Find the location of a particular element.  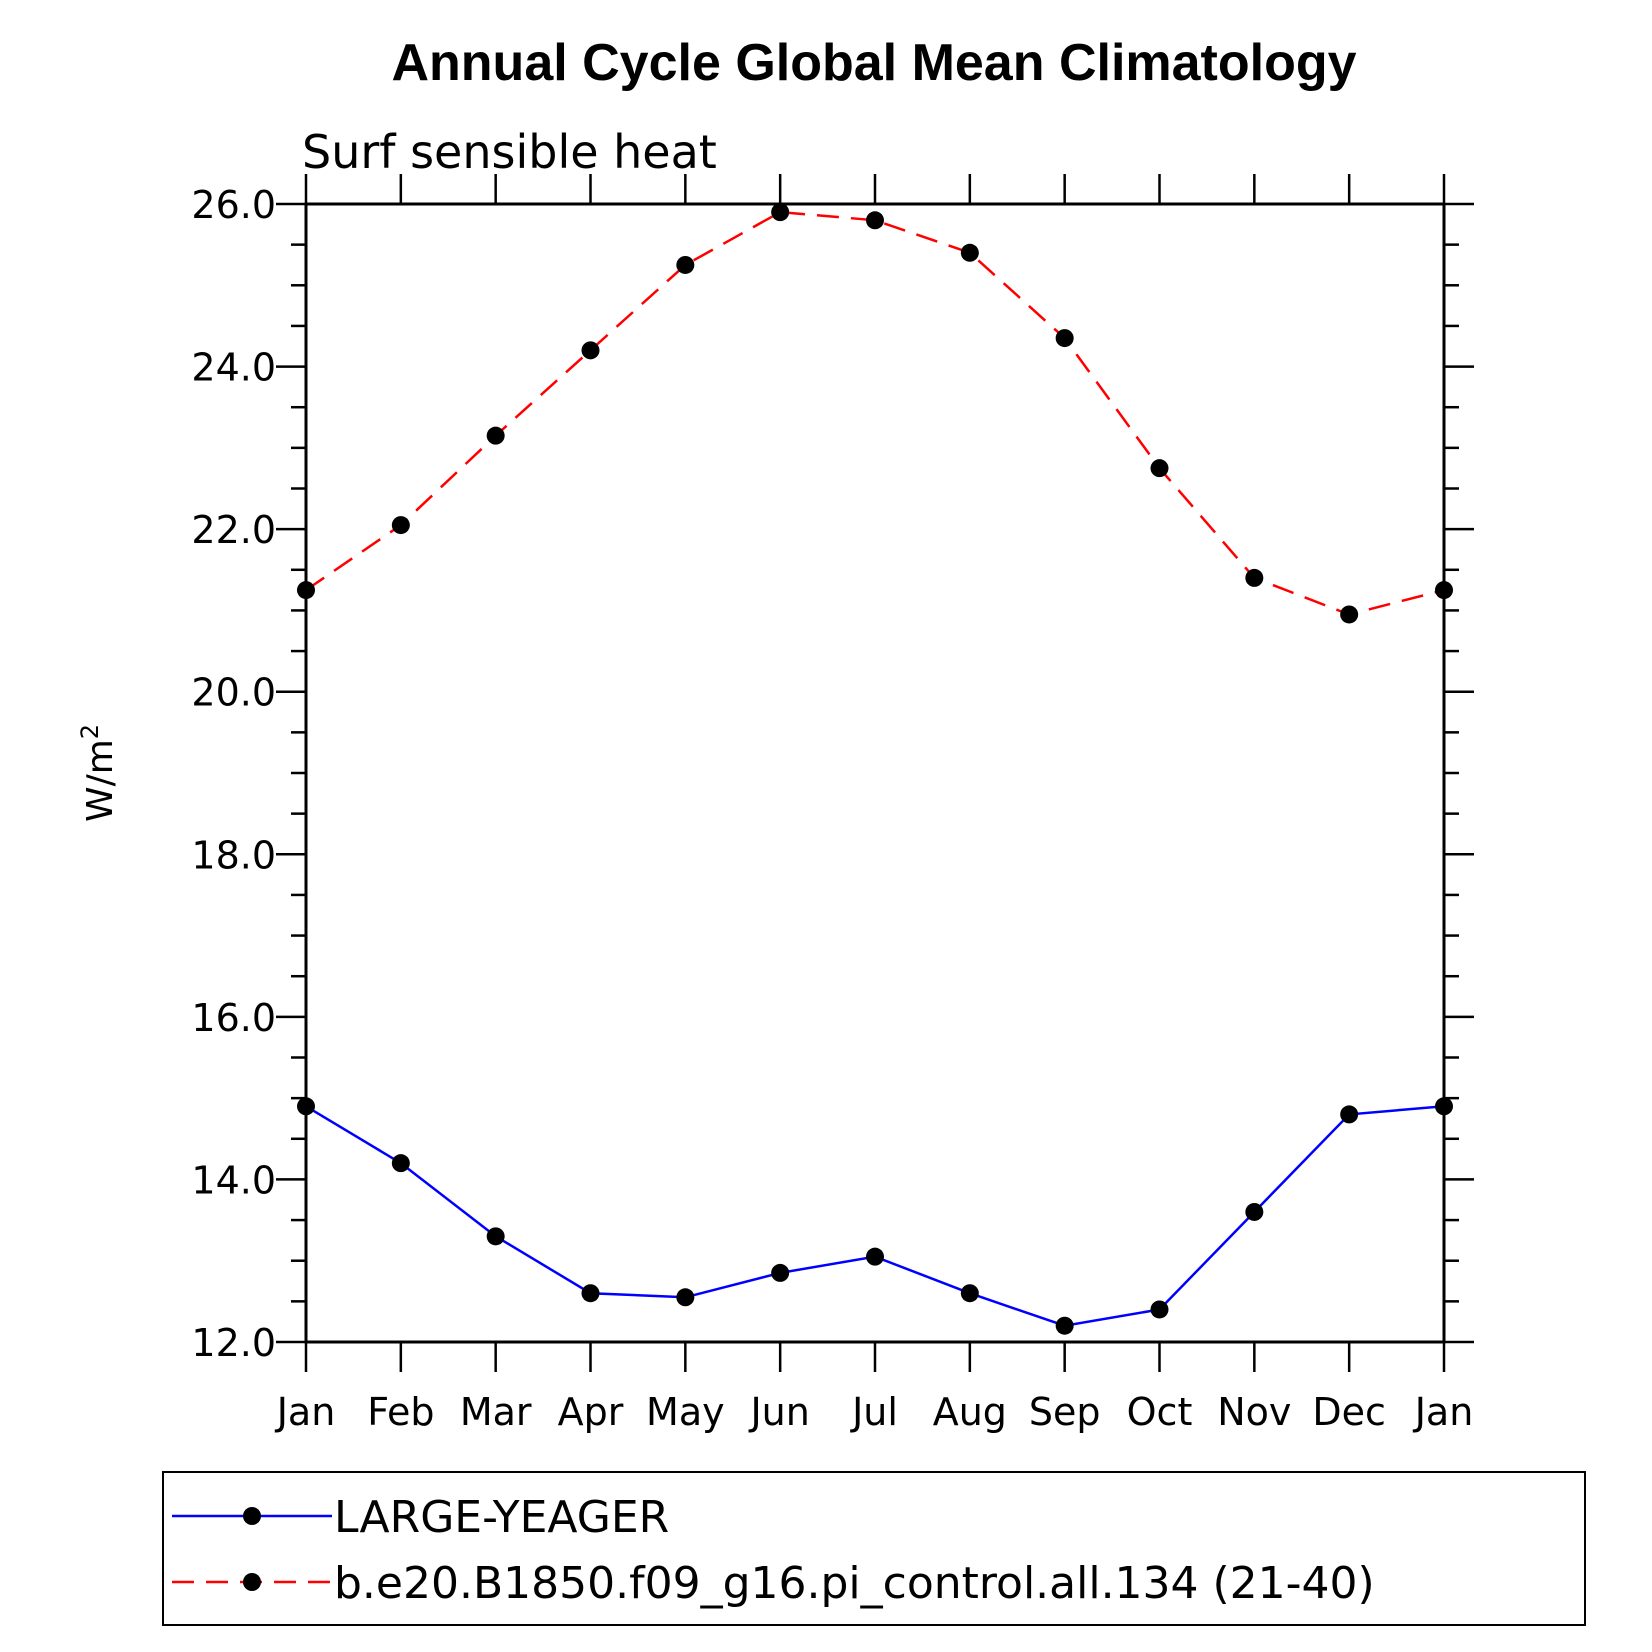

y-tick-label: 14.0 is located at coordinates (233, 1180).